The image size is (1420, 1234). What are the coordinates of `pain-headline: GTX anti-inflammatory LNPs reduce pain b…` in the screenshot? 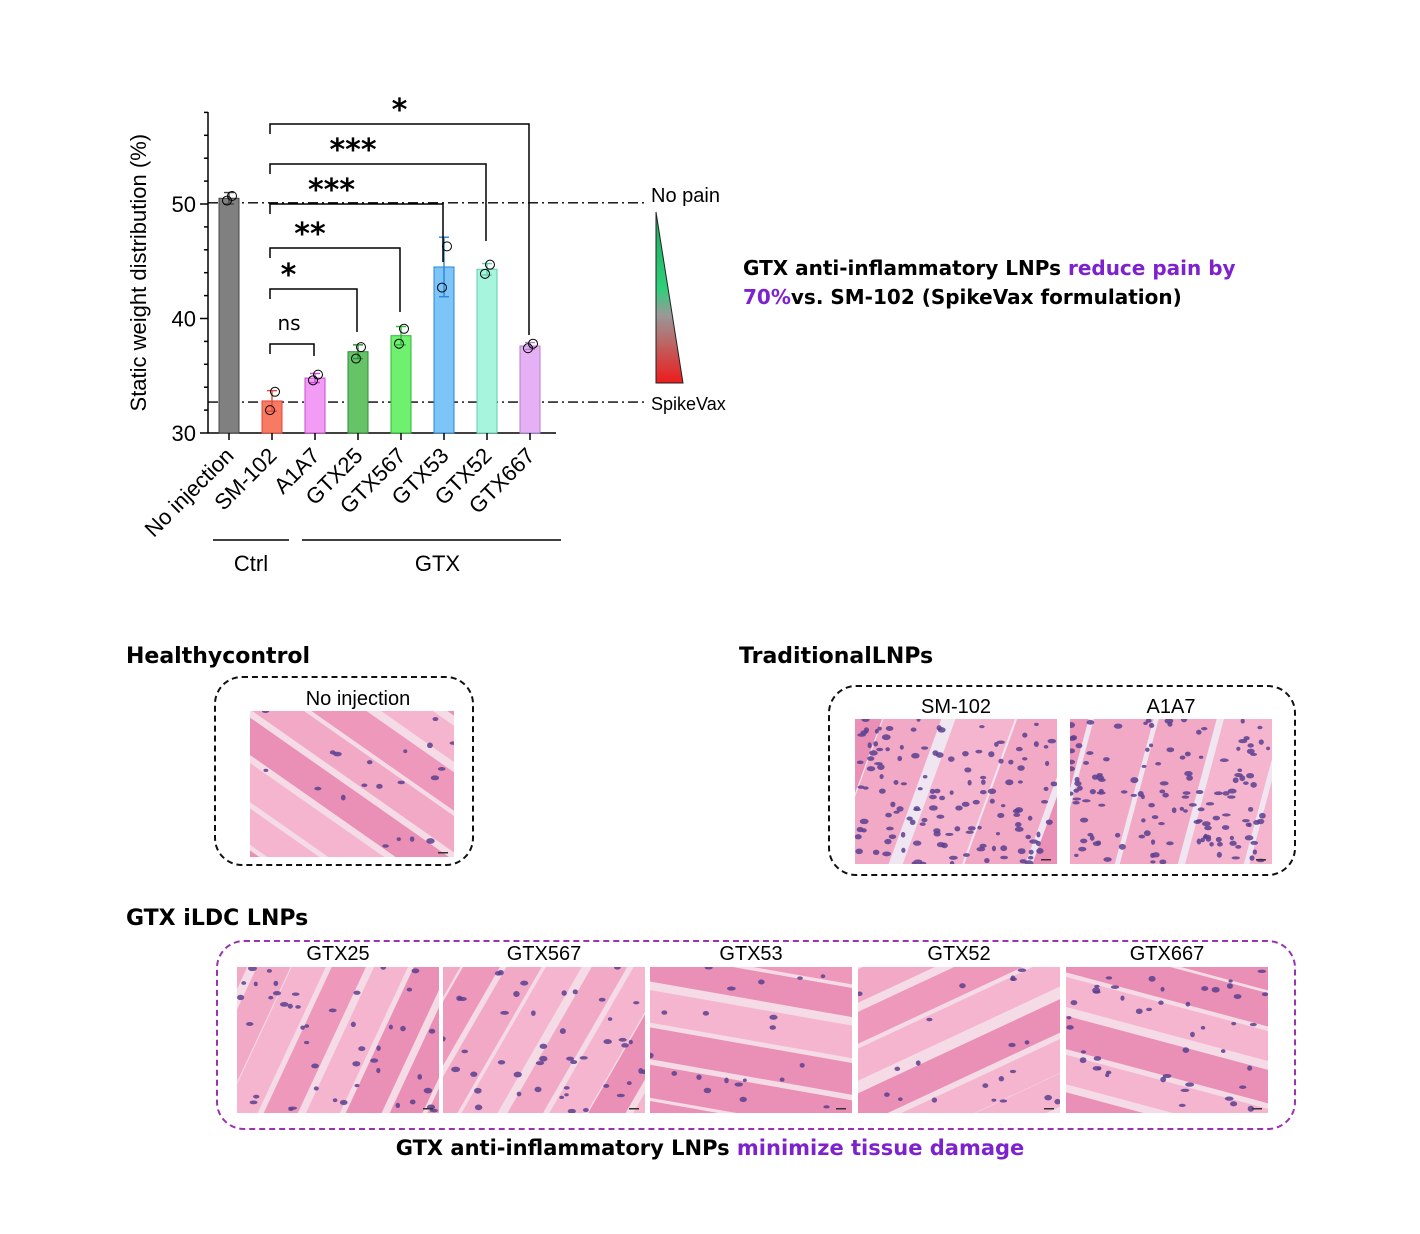 It's located at (1023, 283).